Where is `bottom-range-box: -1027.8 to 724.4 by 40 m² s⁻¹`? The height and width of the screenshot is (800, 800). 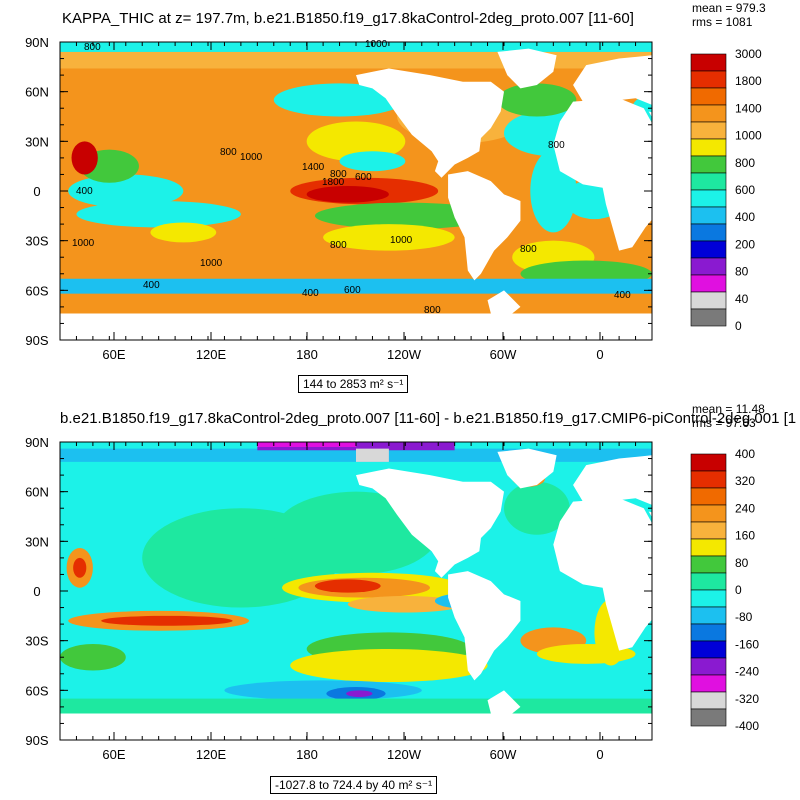
bottom-range-box: -1027.8 to 724.4 by 40 m² s⁻¹ is located at coordinates (354, 785).